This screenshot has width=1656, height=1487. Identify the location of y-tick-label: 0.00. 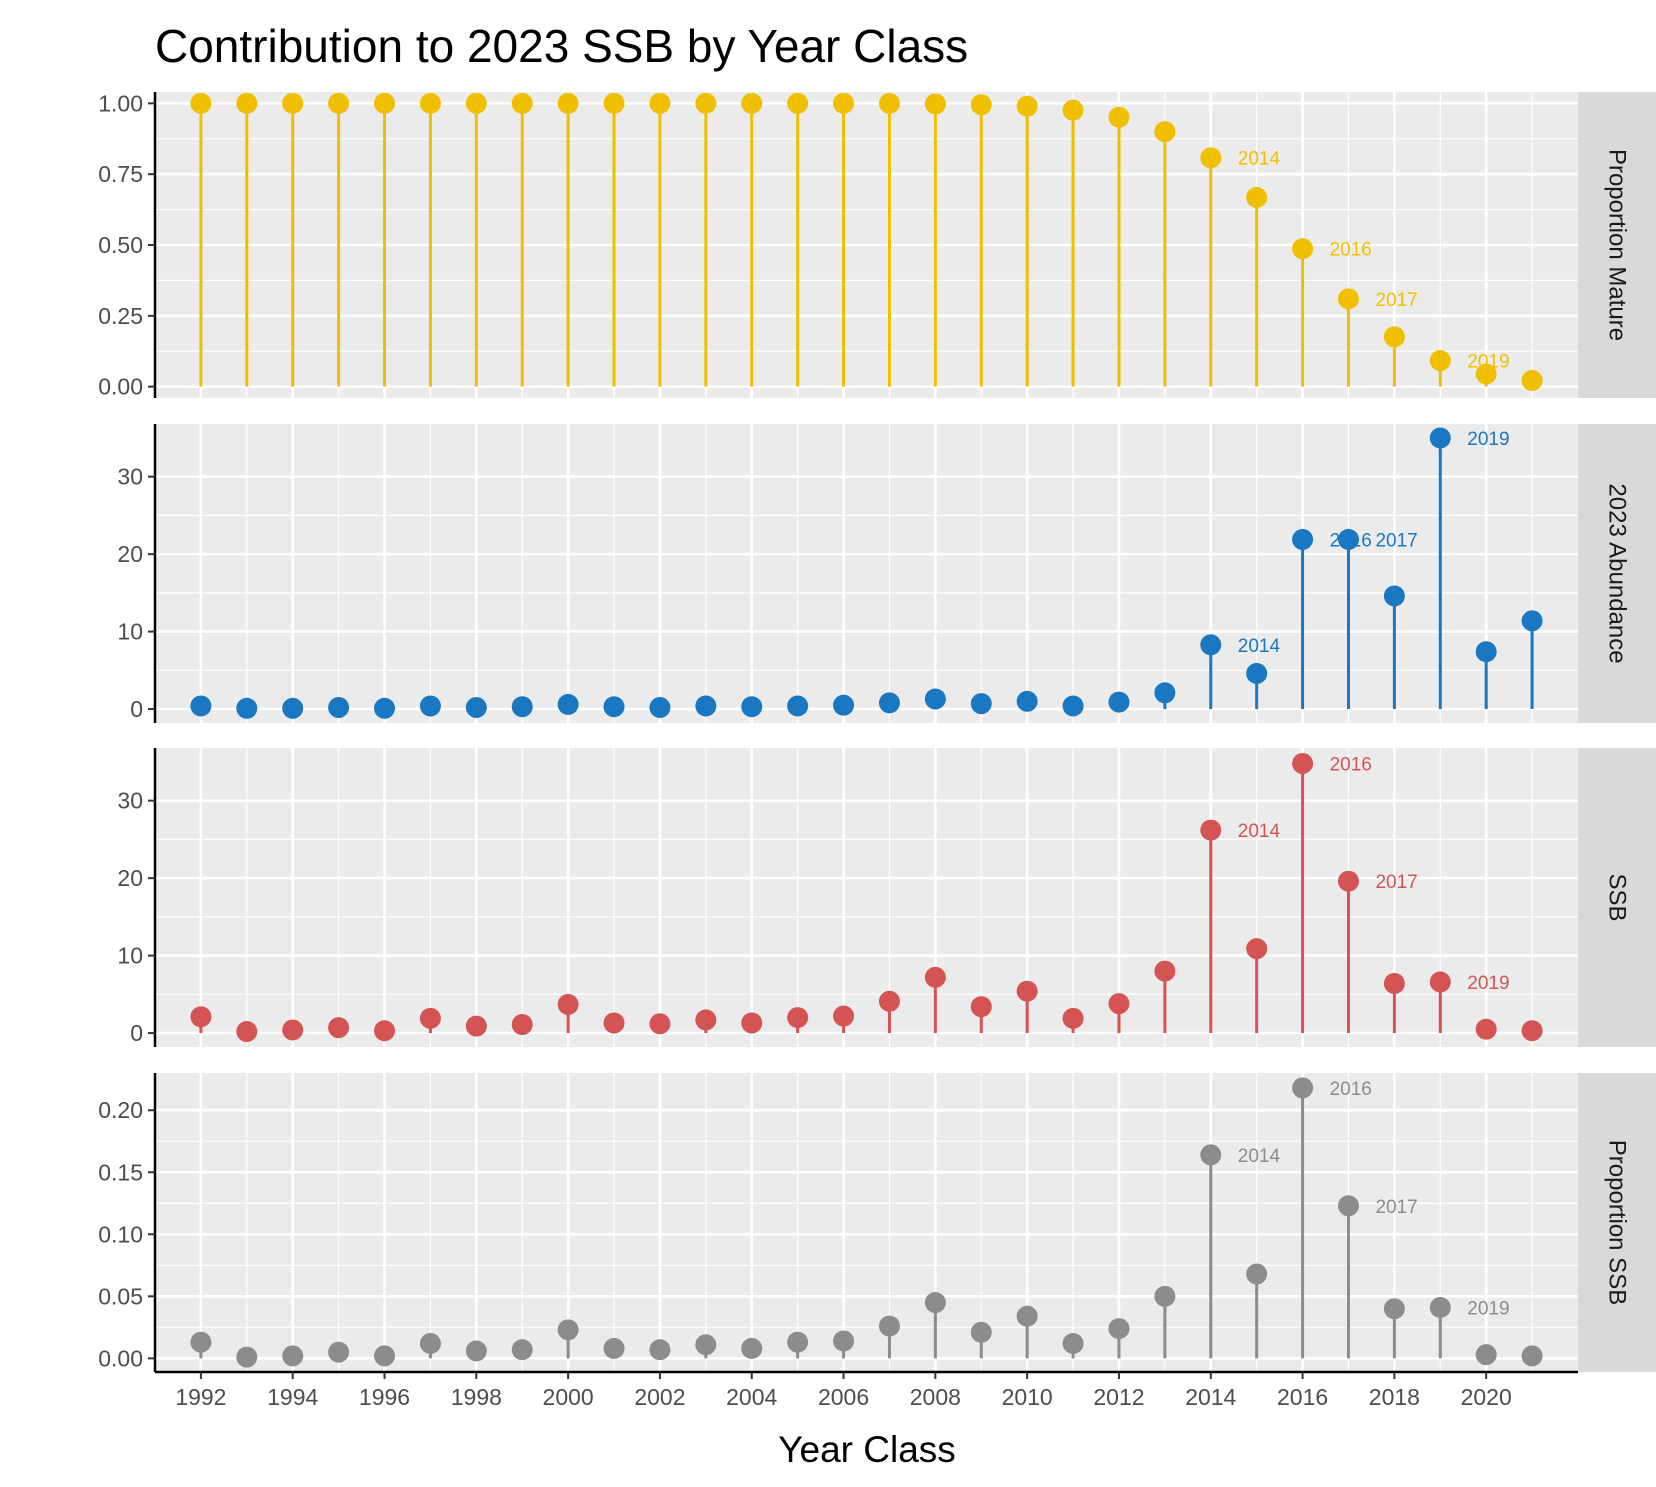
(120, 387).